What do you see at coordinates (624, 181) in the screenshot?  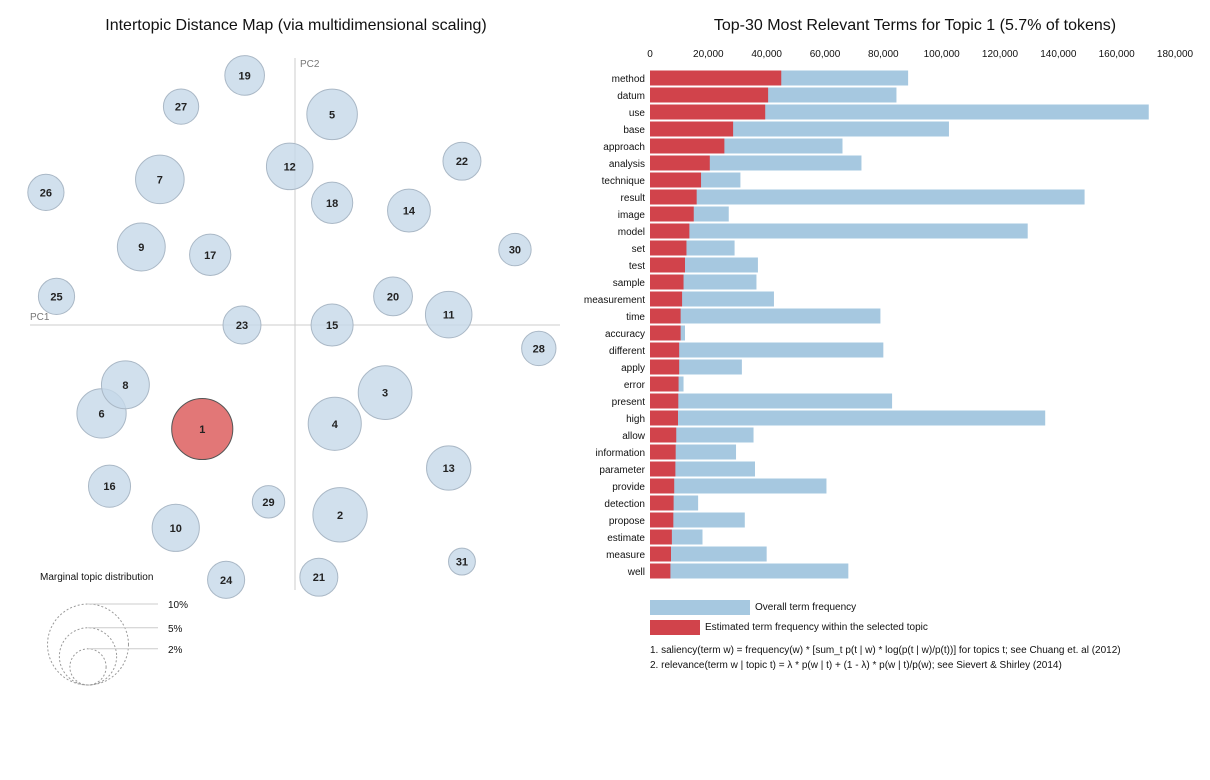 I see `term-label-technique: technique` at bounding box center [624, 181].